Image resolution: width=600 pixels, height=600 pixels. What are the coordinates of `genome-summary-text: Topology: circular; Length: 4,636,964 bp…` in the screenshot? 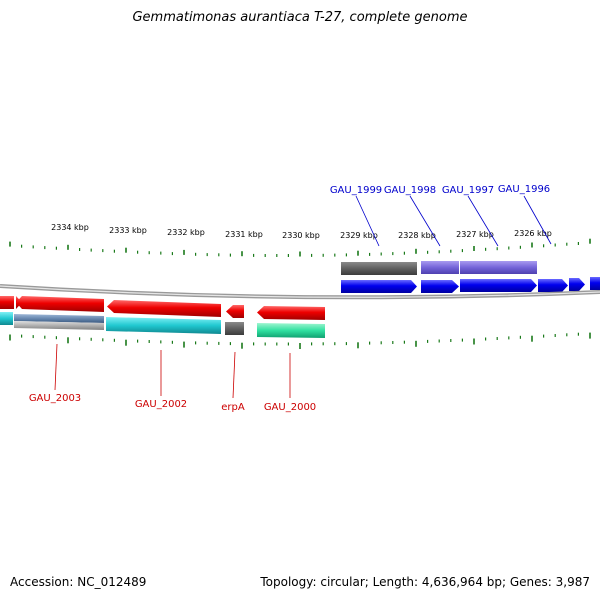 It's located at (425, 582).